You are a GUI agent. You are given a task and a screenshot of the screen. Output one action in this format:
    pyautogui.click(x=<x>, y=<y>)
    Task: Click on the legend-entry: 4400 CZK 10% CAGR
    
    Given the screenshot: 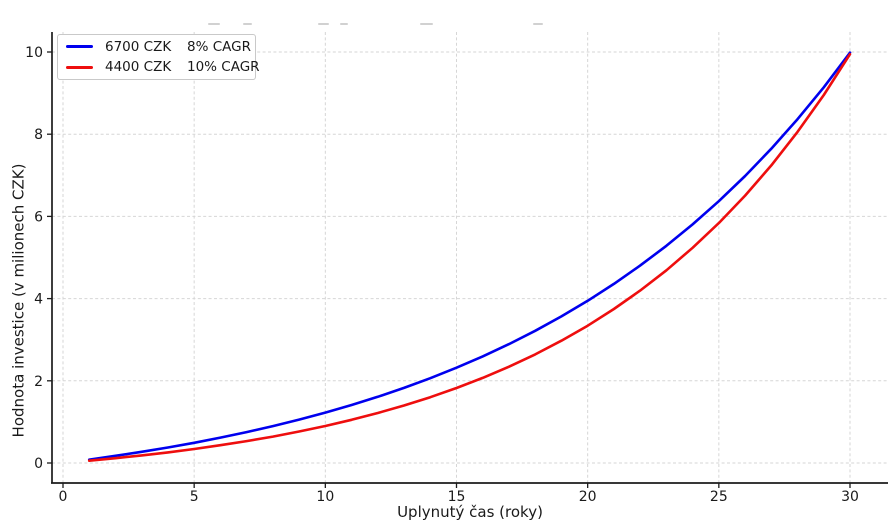 What is the action you would take?
    pyautogui.click(x=163, y=68)
    